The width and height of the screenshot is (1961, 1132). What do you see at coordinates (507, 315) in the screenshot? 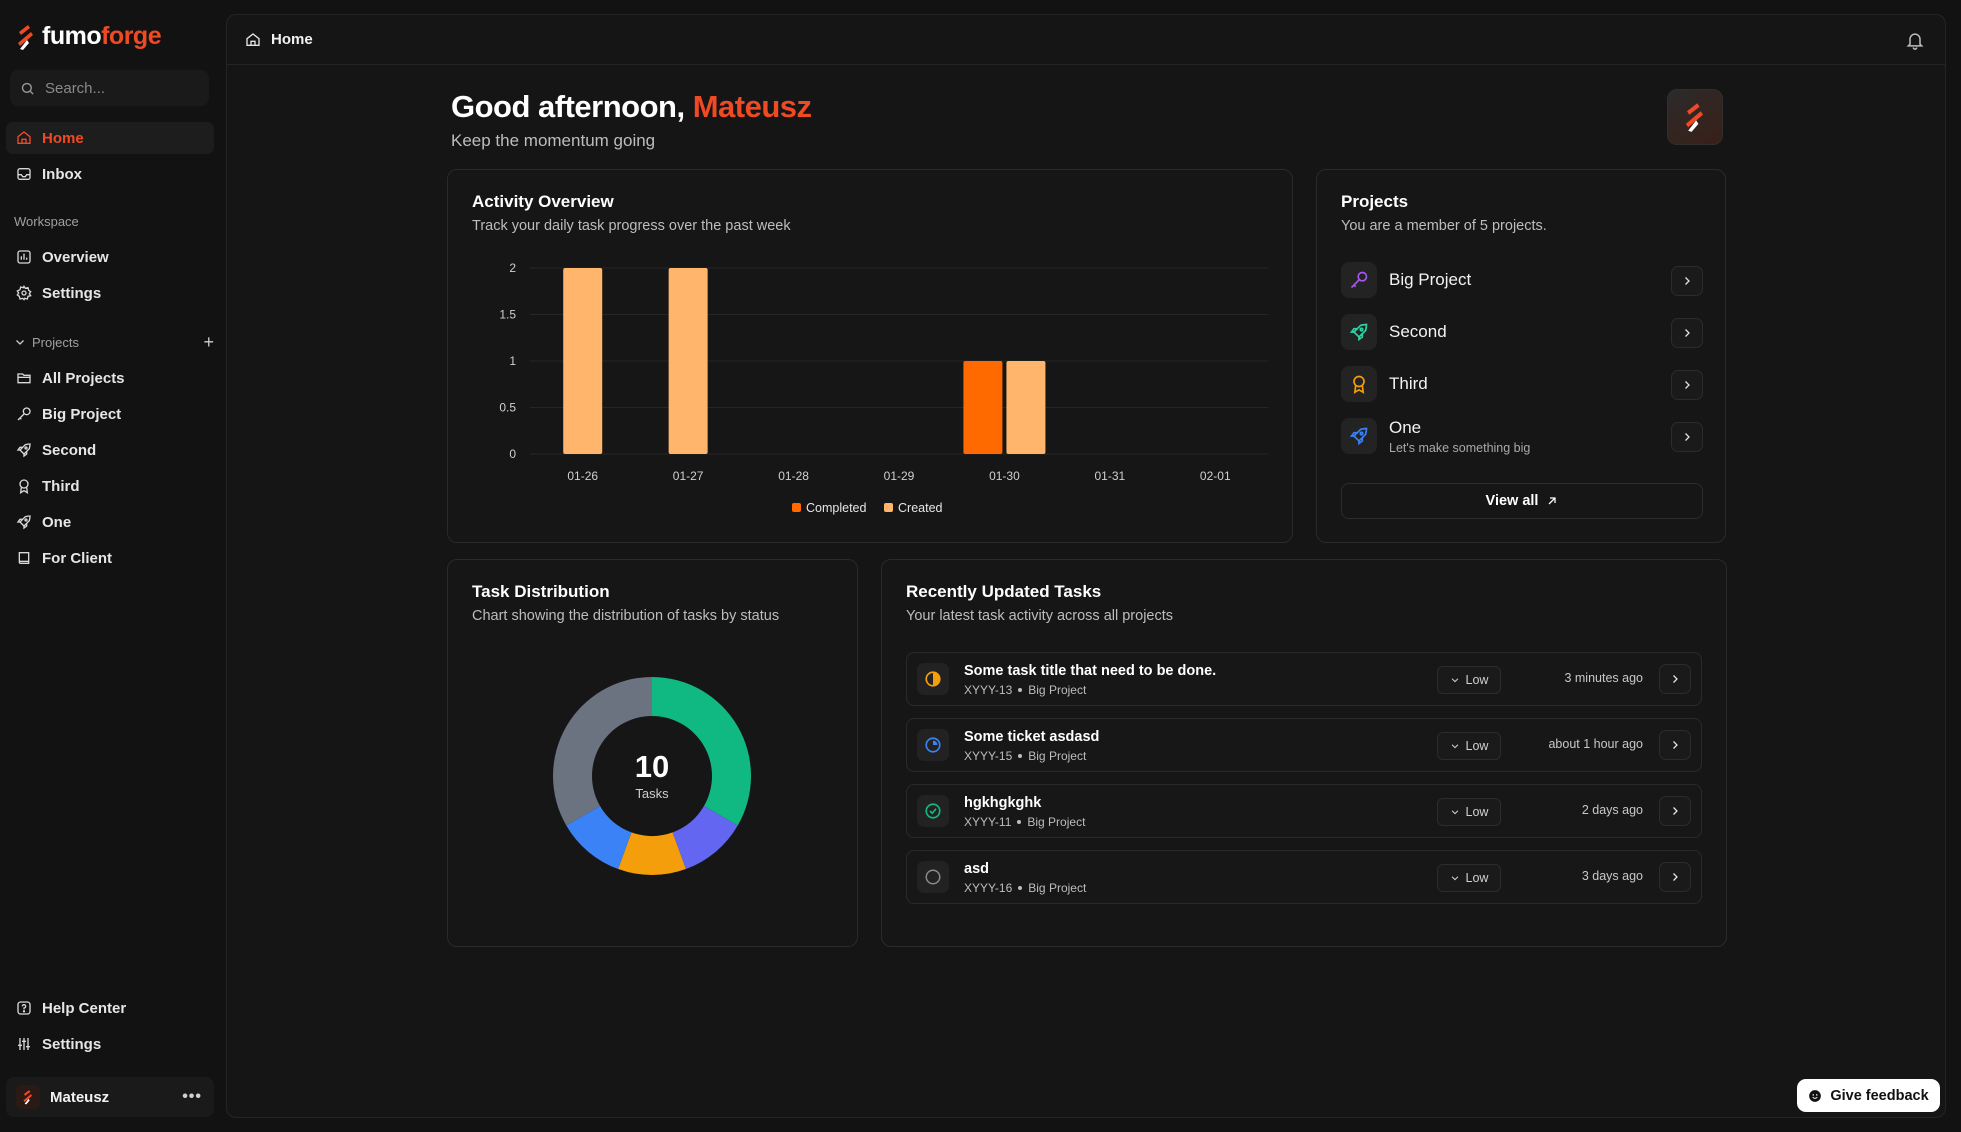
I see `y-tick-label: 1.5` at bounding box center [507, 315].